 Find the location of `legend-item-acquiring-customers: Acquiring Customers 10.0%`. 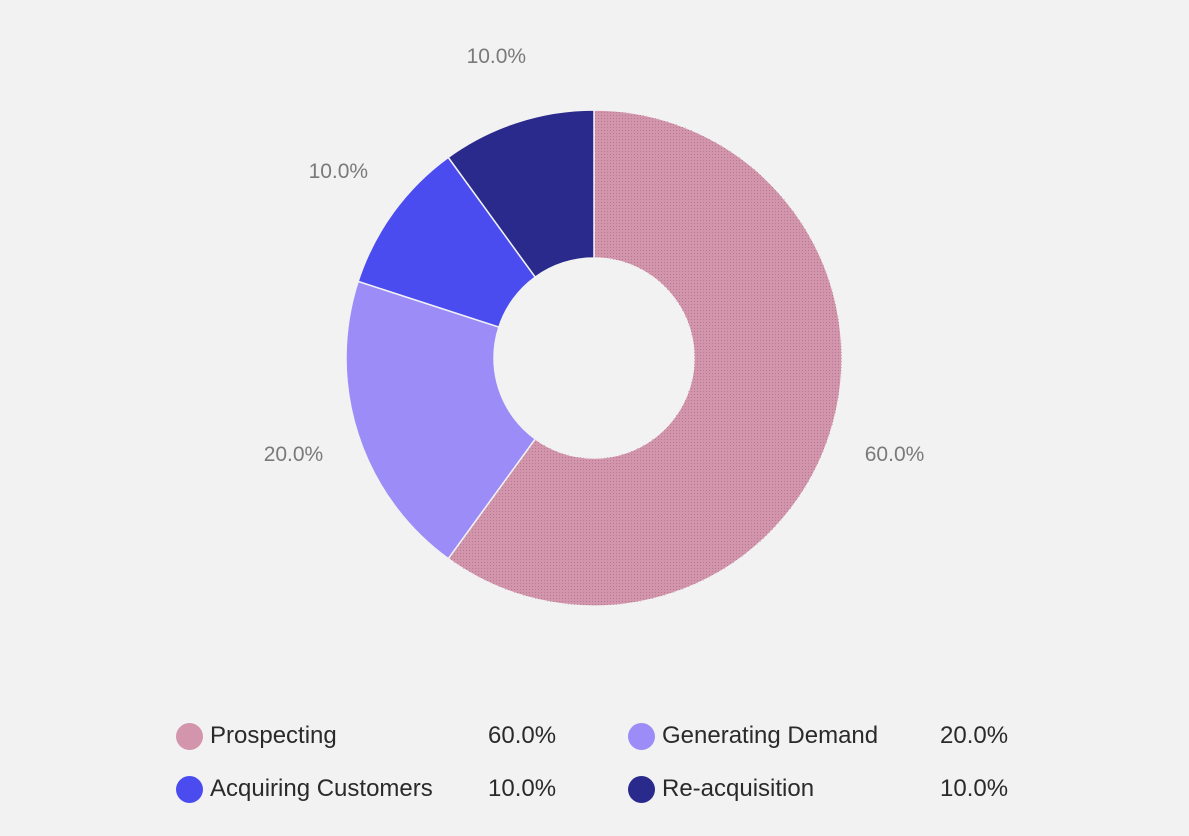

legend-item-acquiring-customers: Acquiring Customers 10.0% is located at coordinates (366, 789).